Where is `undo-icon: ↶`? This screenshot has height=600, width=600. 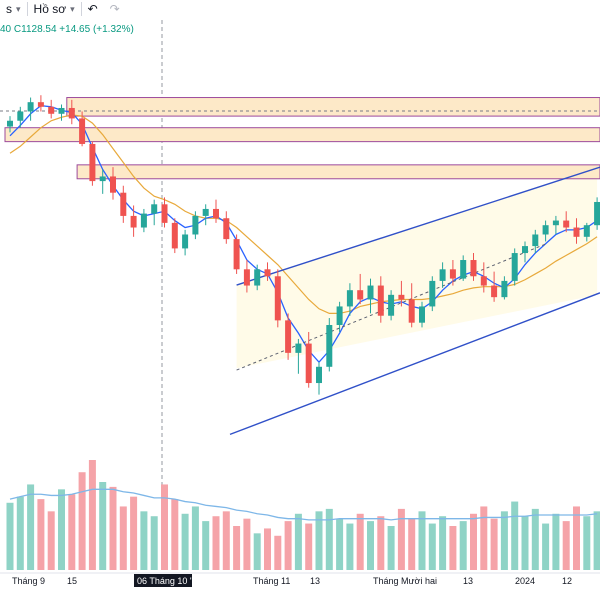
undo-icon: ↶ is located at coordinates (92, 9).